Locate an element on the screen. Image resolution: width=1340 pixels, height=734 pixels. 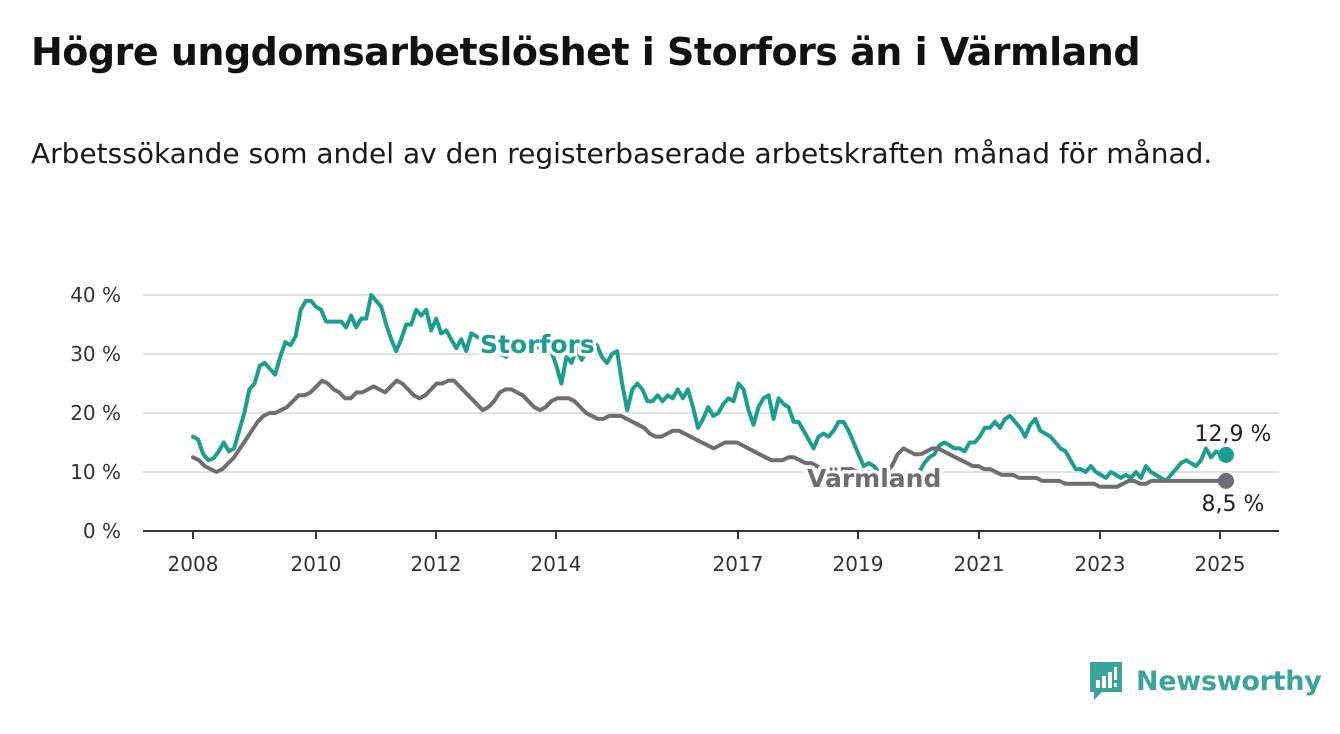
y-axis-labels: 0 % 10 % 20 % 30 % 40 % is located at coordinates (95, 413).